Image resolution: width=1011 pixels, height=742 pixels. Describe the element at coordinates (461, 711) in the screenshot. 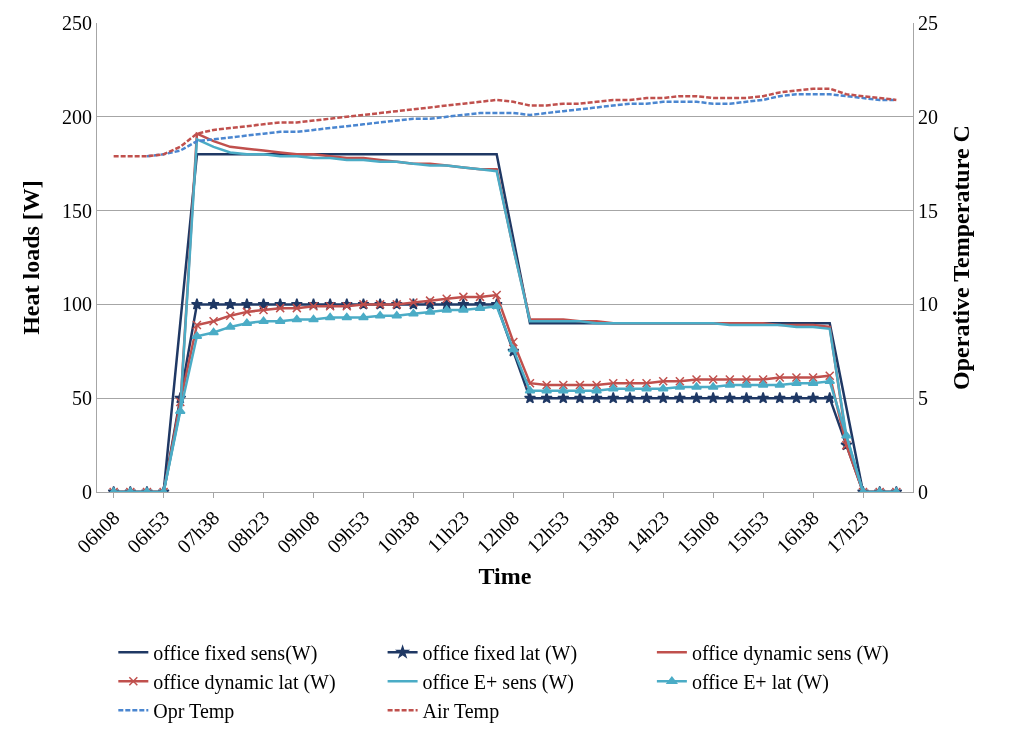

I see `legend-label: Air Temp` at that location.